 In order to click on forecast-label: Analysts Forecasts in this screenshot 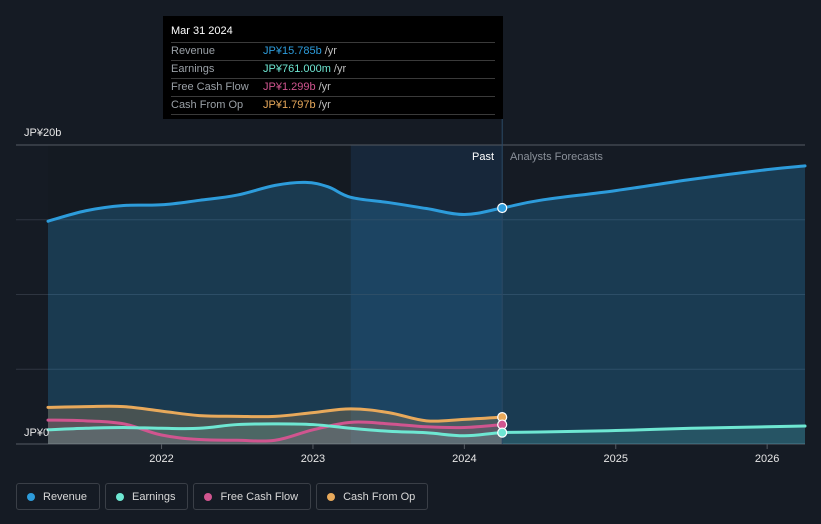, I will do `click(556, 157)`.